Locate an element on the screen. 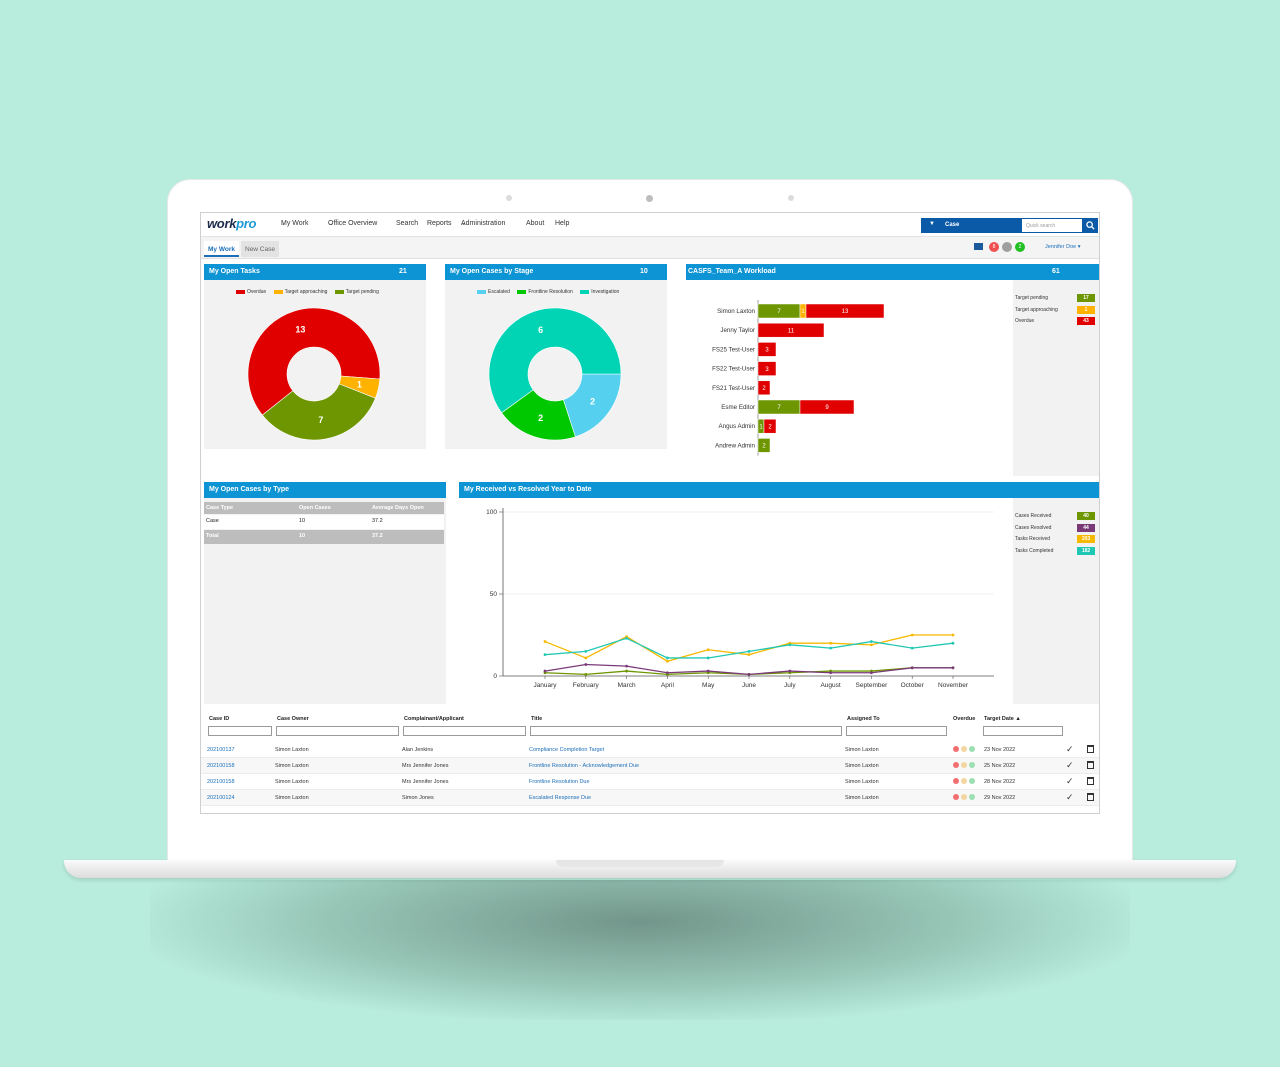  search-icon is located at coordinates (1090, 225).